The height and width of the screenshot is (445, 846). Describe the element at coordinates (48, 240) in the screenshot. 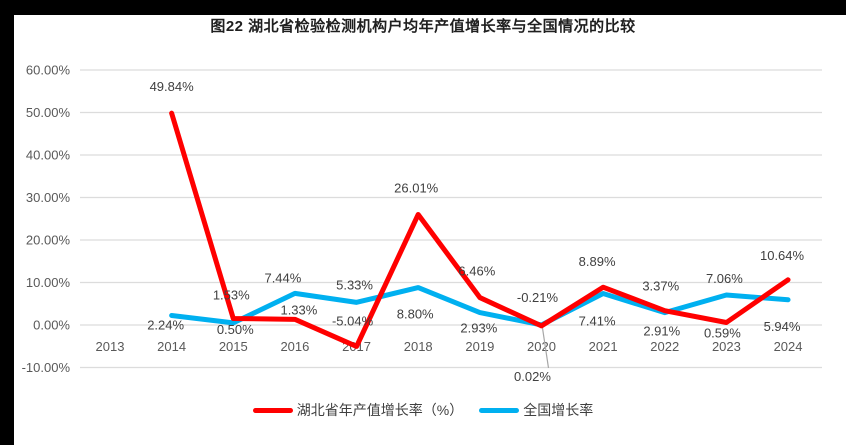

I see `y-tick-label: 20.00%` at that location.